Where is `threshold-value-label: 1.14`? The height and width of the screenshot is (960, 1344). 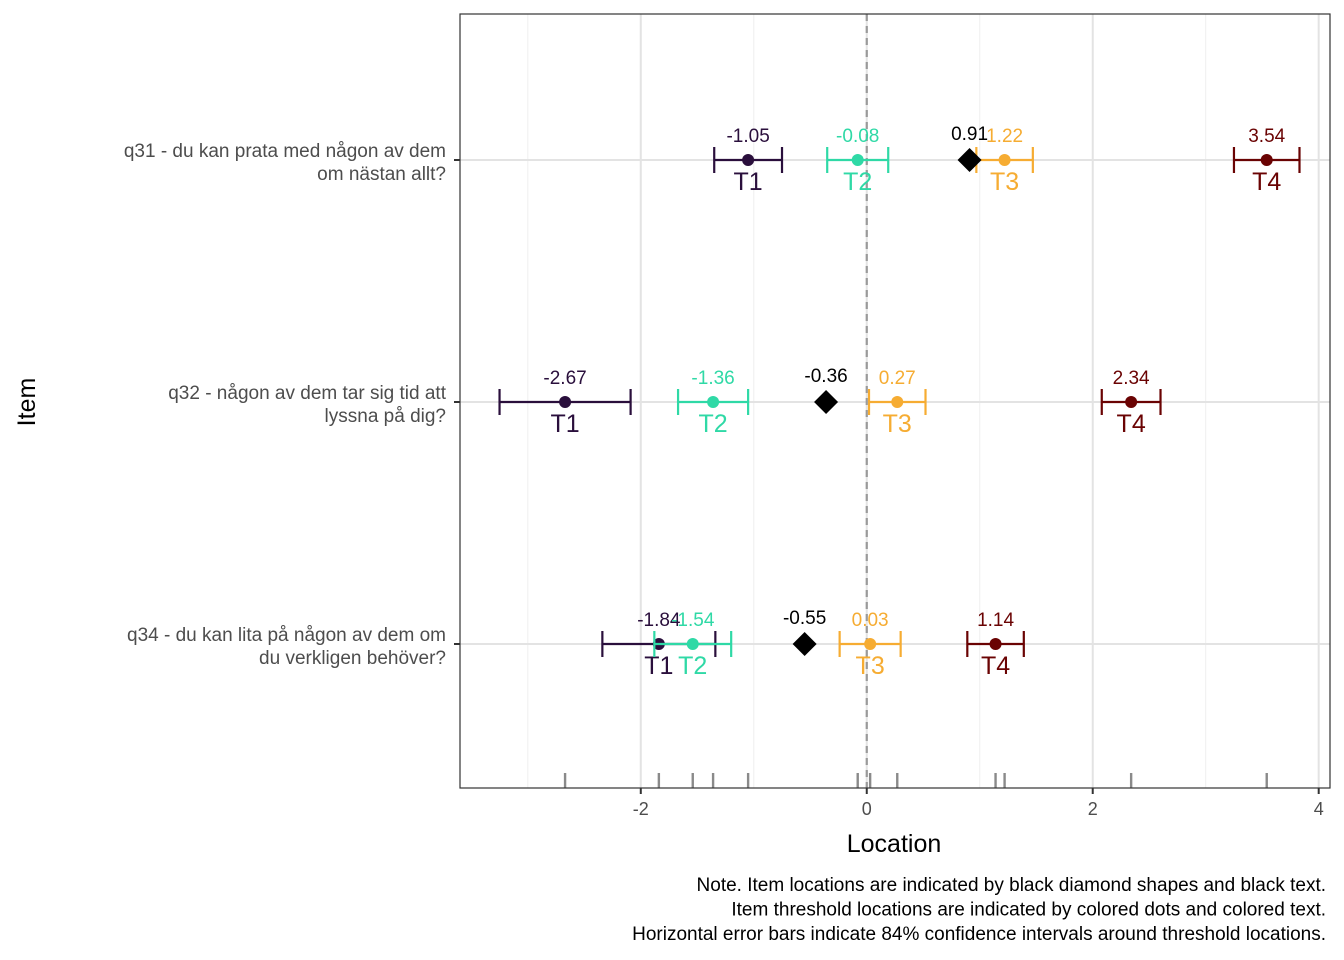 threshold-value-label: 1.14 is located at coordinates (995, 620).